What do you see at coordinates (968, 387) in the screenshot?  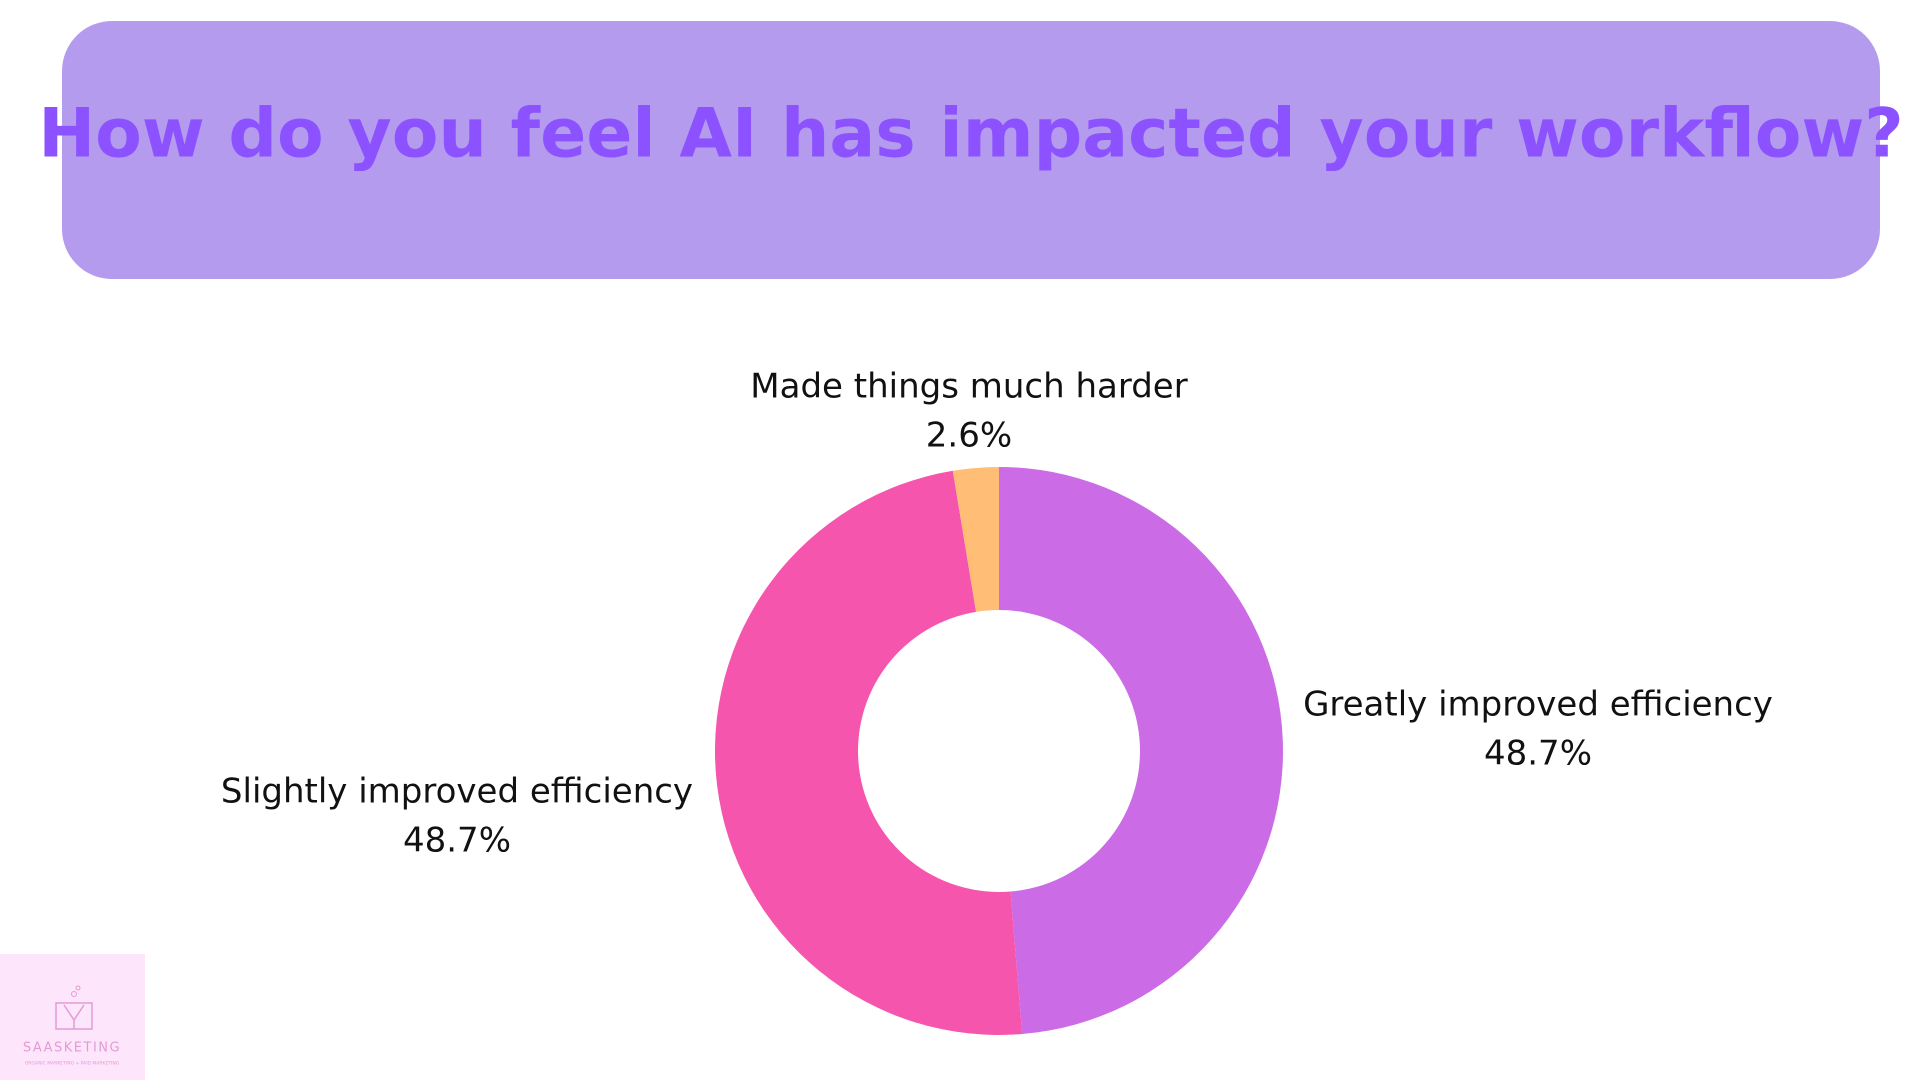 I see `slice-label: Made things much harder` at bounding box center [968, 387].